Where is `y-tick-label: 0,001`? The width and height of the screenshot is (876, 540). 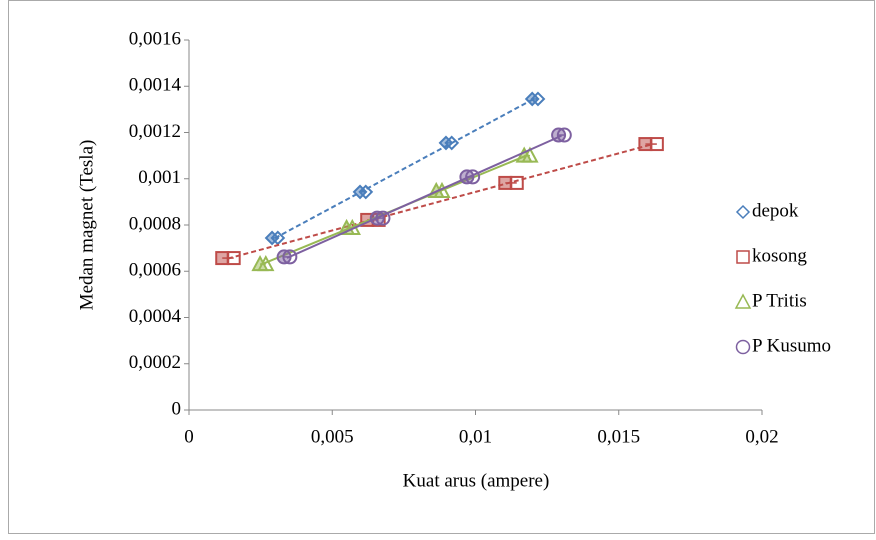 y-tick-label: 0,001 is located at coordinates (159, 177).